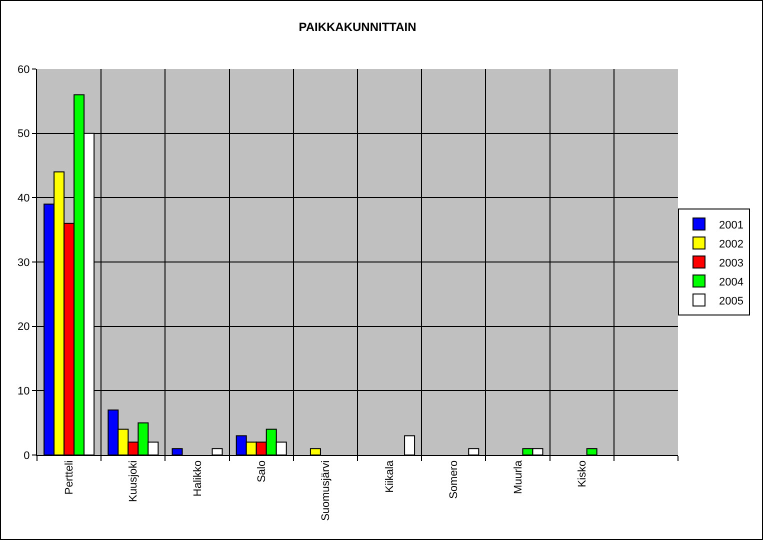 The height and width of the screenshot is (540, 763). I want to click on x-tick-label: Halikko, so click(198, 478).